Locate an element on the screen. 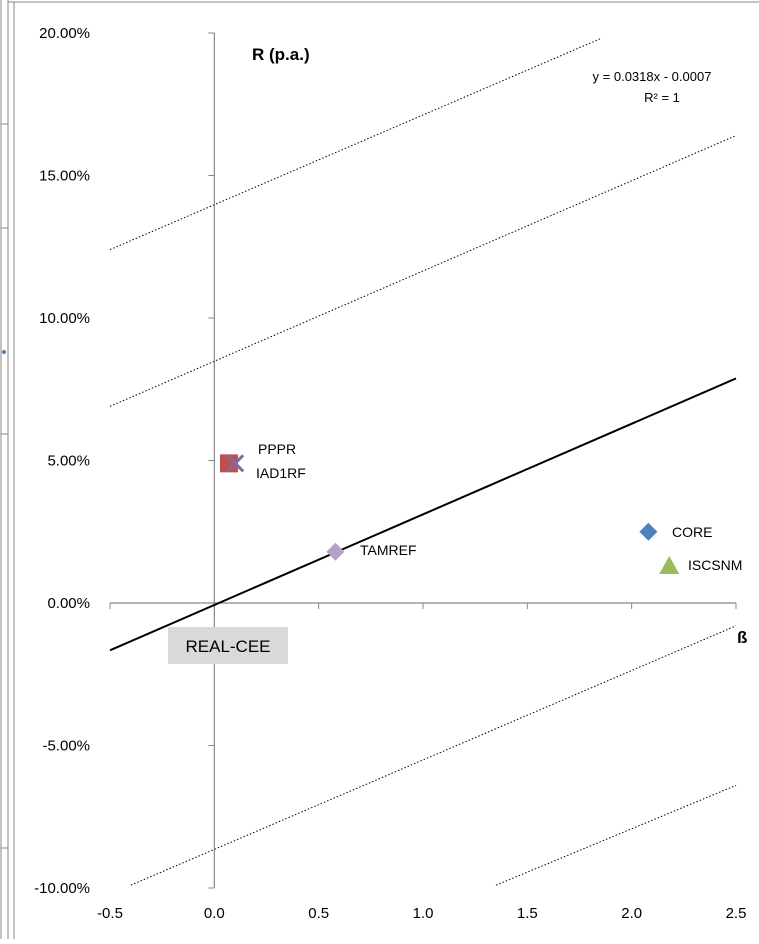  point-labels: CORE ISCSNM PPPR IAD1RF TAMREF is located at coordinates (499, 507).